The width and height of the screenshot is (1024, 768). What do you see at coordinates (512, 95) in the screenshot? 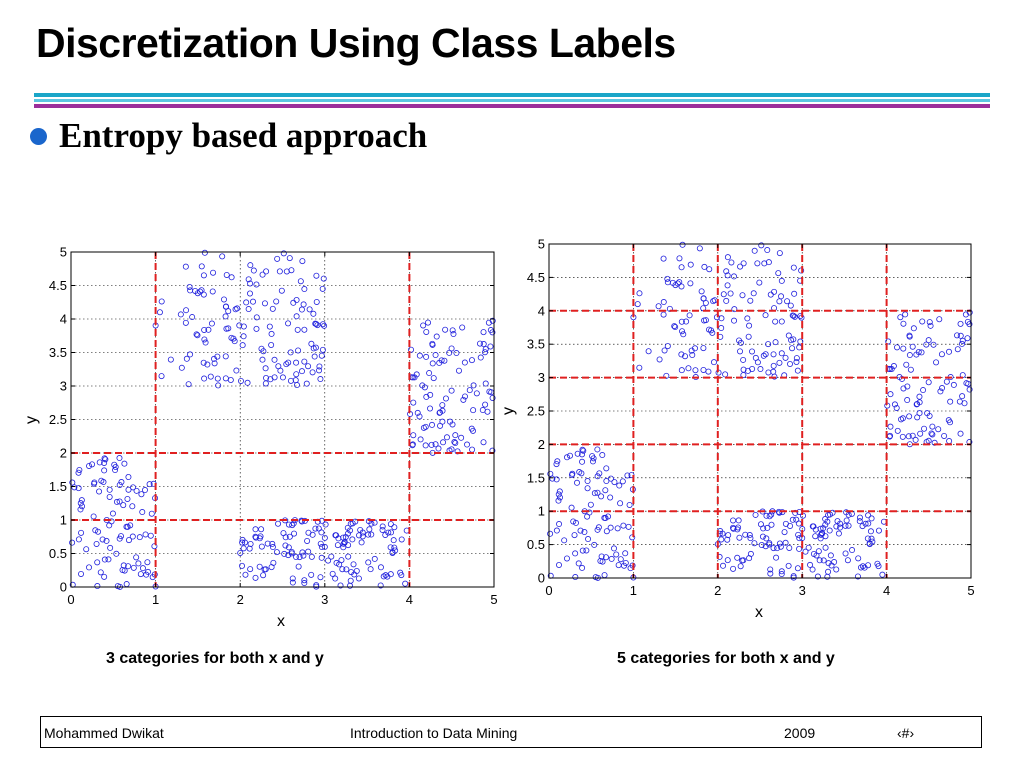
I see `title-rule-cyan-top` at bounding box center [512, 95].